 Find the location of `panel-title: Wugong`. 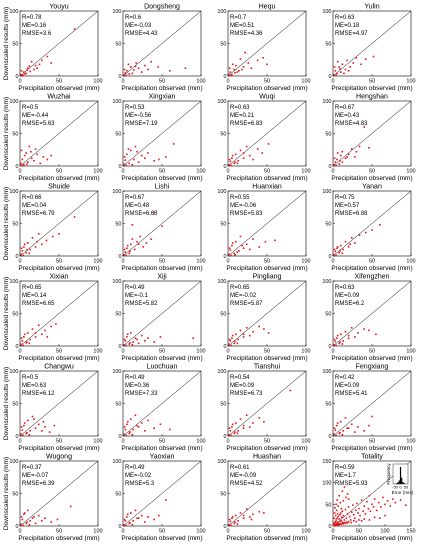

panel-title: Wugong is located at coordinates (59, 457).